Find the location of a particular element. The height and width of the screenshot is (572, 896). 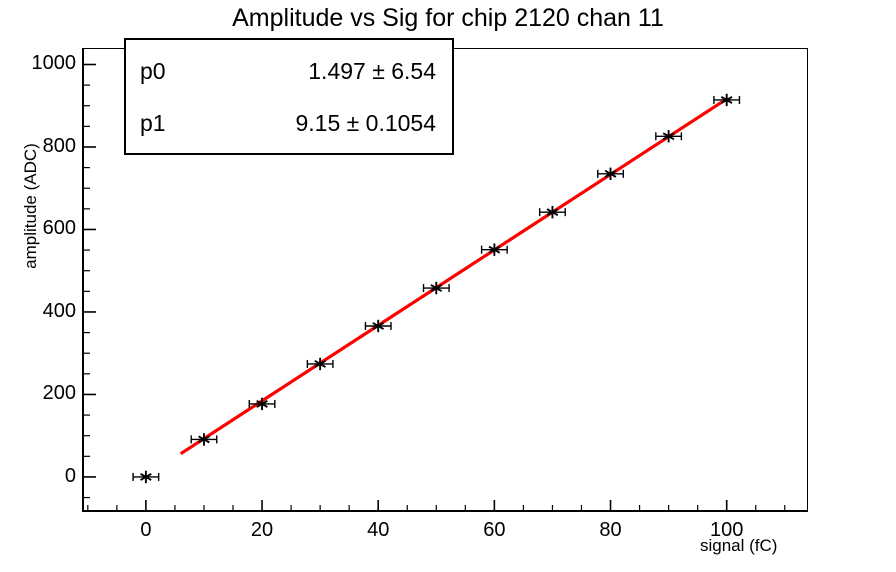

y-axis-title: amplitude (ADC) is located at coordinates (30, 206).